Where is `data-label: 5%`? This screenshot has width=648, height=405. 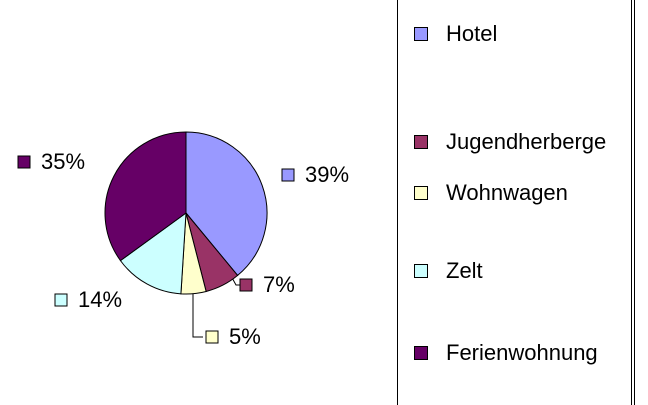
data-label: 5% is located at coordinates (245, 336).